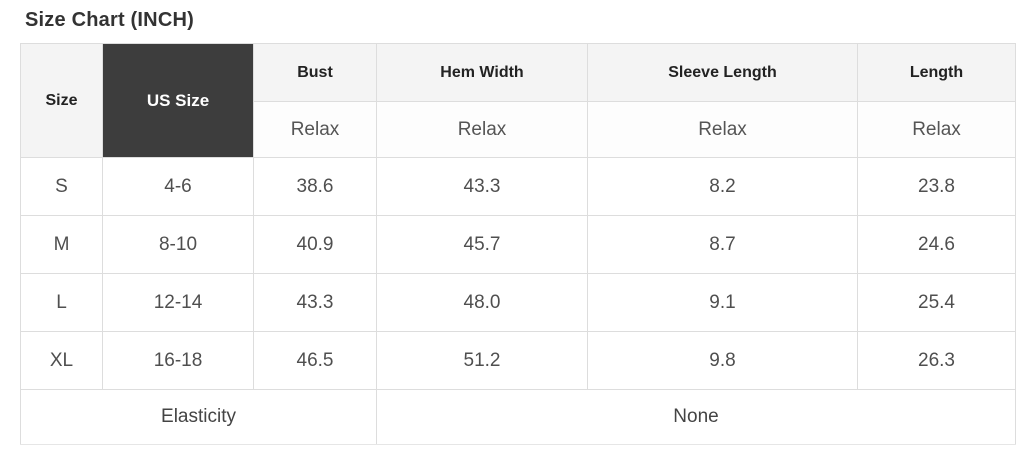  I want to click on cell-sleeve-length: 9.8, so click(722, 360).